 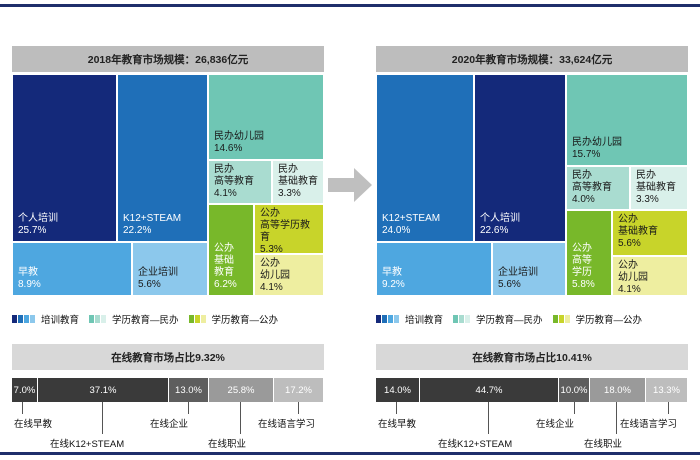 I want to click on online-seg-语言: 13.3%, so click(x=667, y=390).